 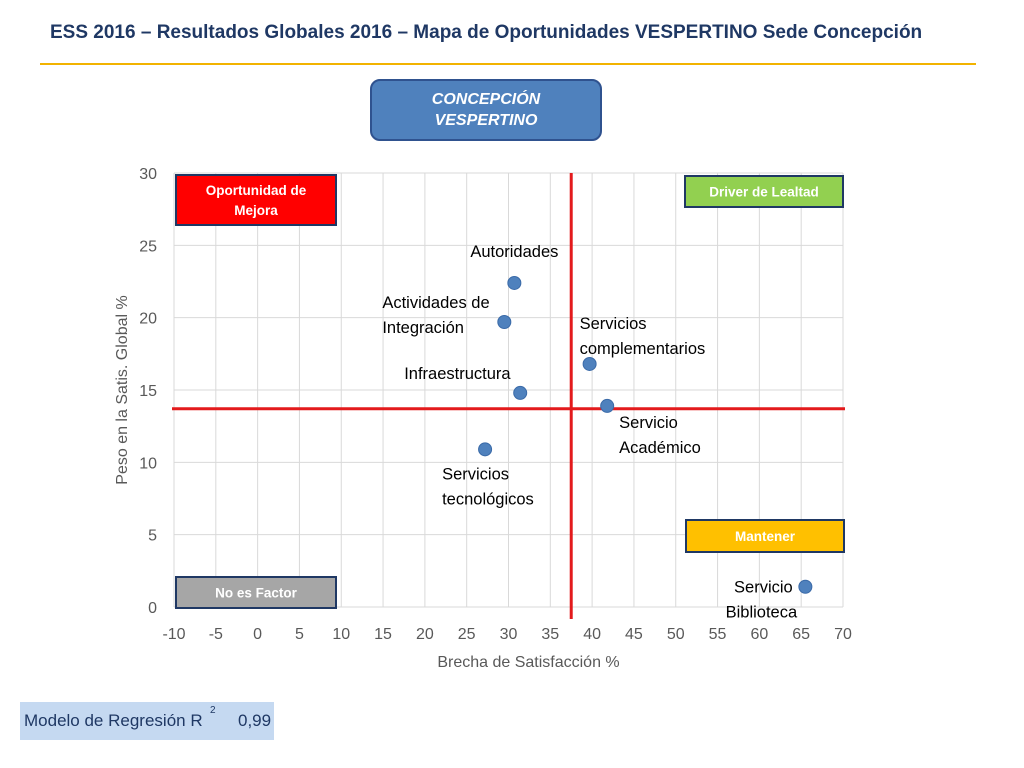 What do you see at coordinates (257, 634) in the screenshot?
I see `x-tick-label: 0` at bounding box center [257, 634].